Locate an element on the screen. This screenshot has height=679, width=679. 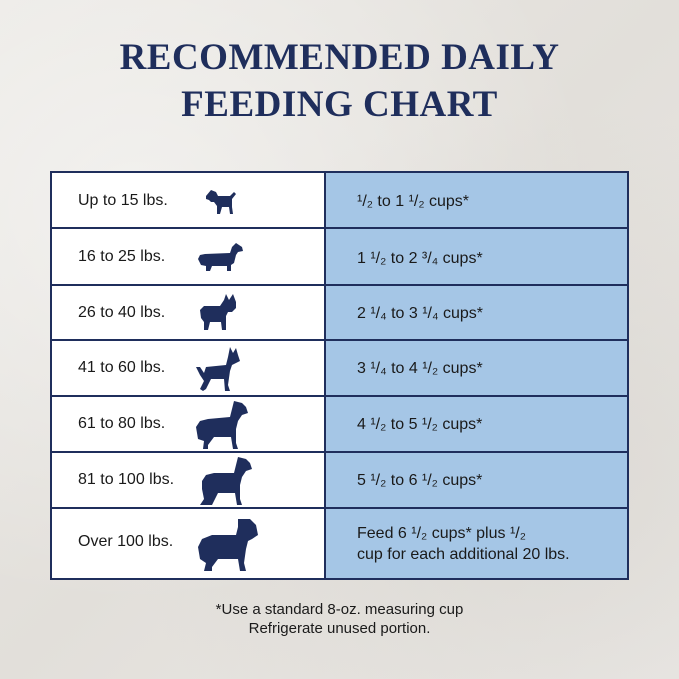
amount-label: Feed 6 ¹/₂ cups* plus ¹/₂ is located at coordinates (441, 533).